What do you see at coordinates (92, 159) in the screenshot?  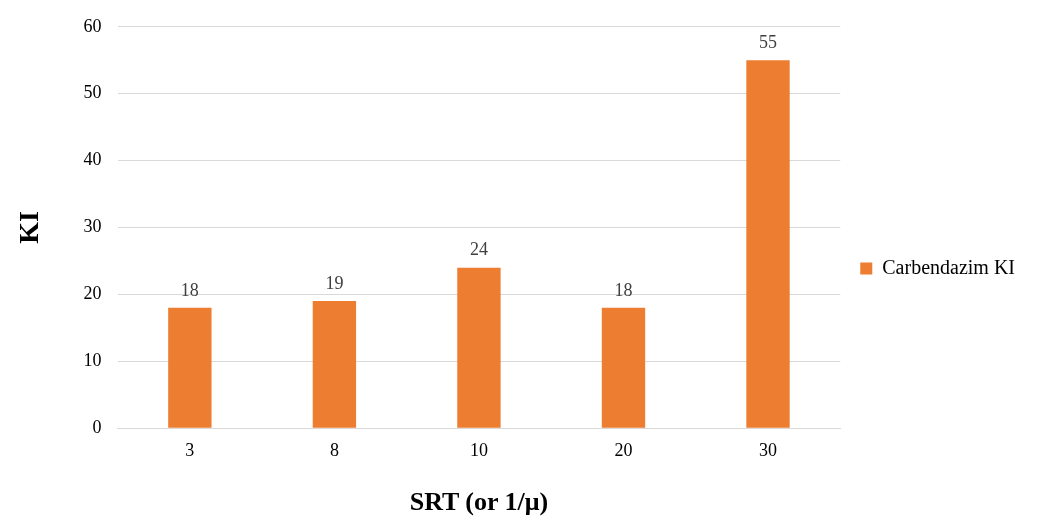 I see `y-tick-label: 40` at bounding box center [92, 159].